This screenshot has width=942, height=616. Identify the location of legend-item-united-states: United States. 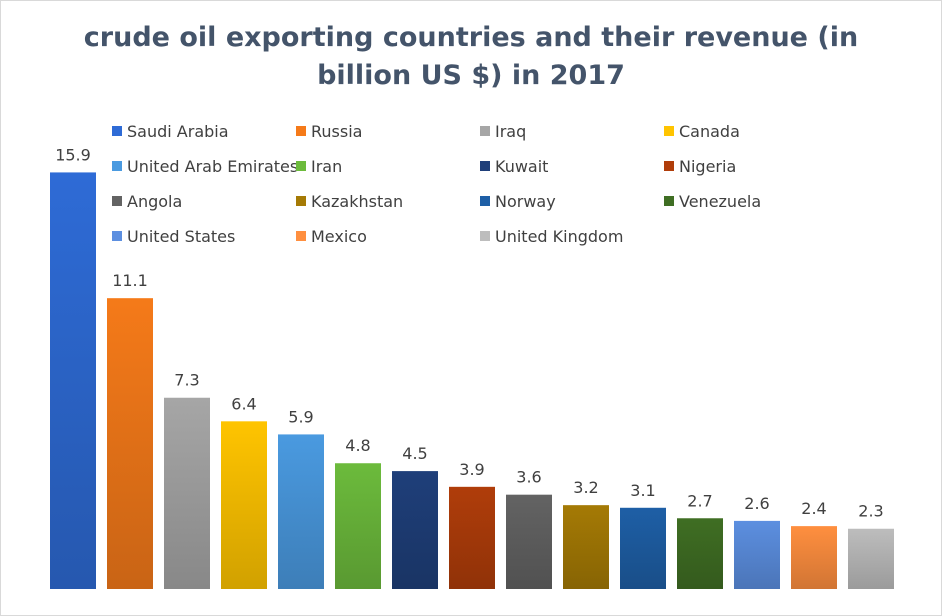
(173, 236).